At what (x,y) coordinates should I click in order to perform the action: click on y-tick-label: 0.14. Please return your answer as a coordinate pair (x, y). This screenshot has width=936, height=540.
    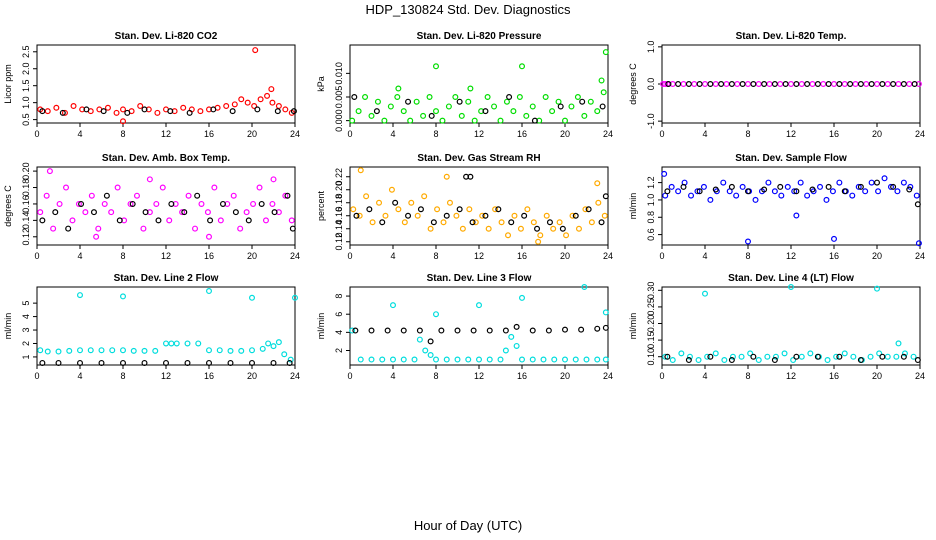
    Looking at the image, I should click on (26, 221).